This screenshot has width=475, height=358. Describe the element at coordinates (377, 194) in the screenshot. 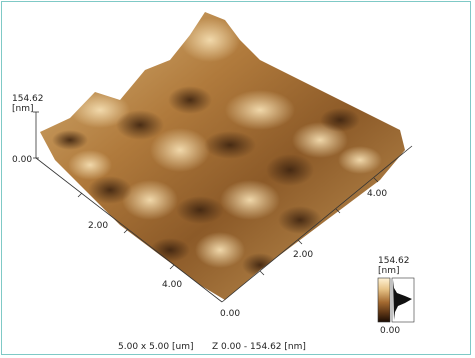

I see `x-axis-tick-4: 4.00` at that location.